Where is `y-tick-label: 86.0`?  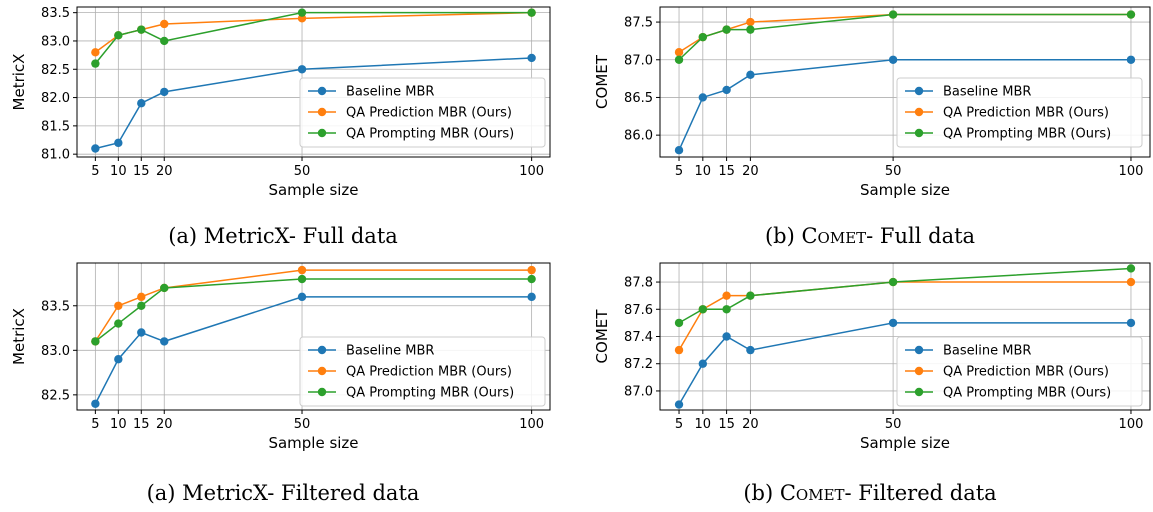 y-tick-label: 86.0 is located at coordinates (638, 136).